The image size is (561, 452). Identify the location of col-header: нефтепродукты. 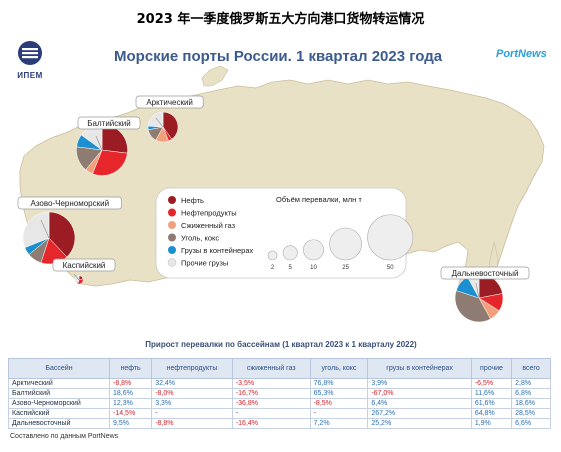
(192, 368).